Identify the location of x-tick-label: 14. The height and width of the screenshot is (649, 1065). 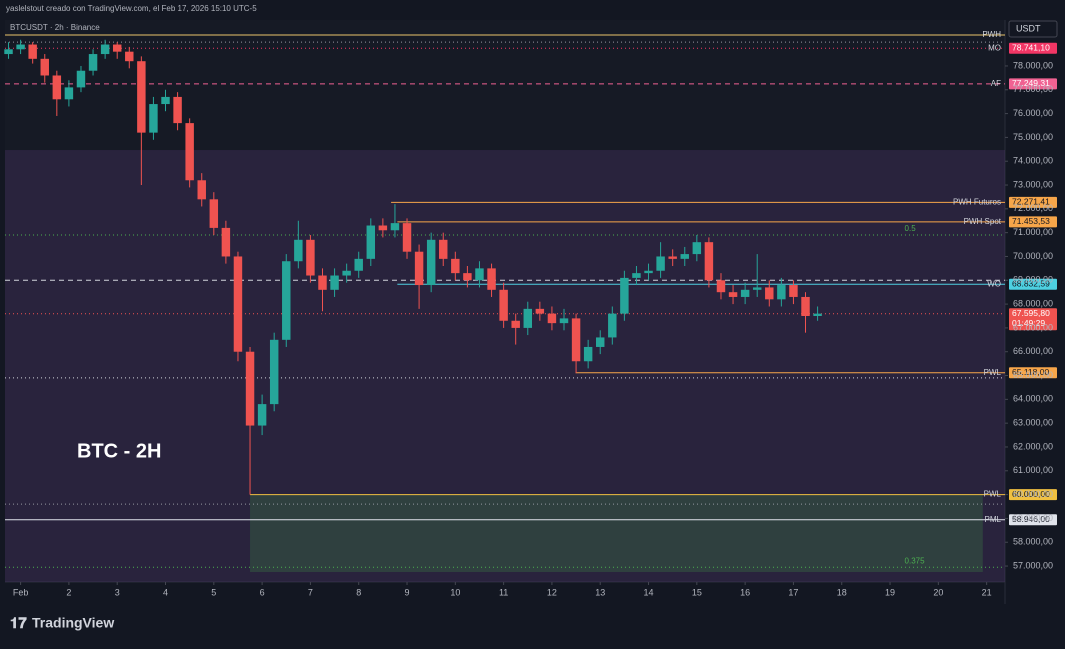
(649, 592).